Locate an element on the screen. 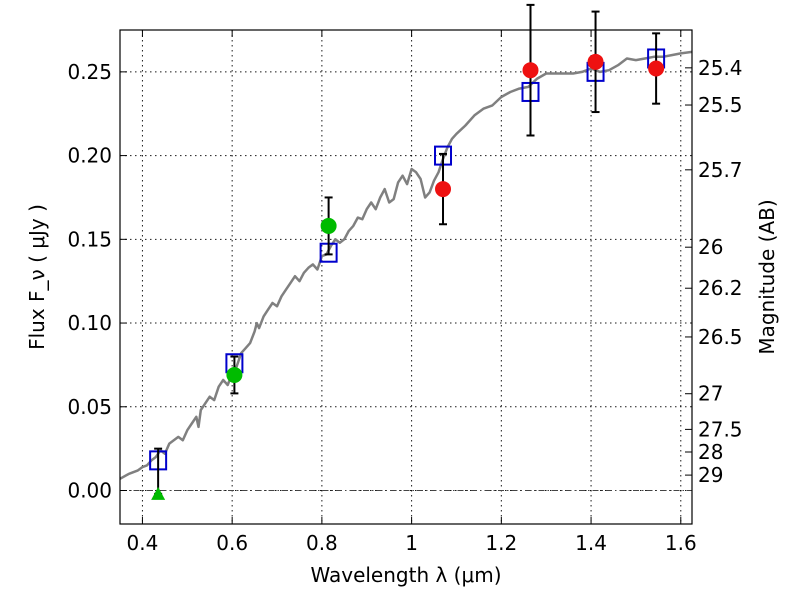  magnitude-tick-label: 25.5 is located at coordinates (720, 105).